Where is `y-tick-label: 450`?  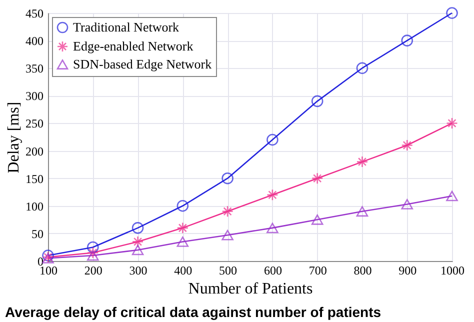 y-tick-label: 450 is located at coordinates (35, 13).